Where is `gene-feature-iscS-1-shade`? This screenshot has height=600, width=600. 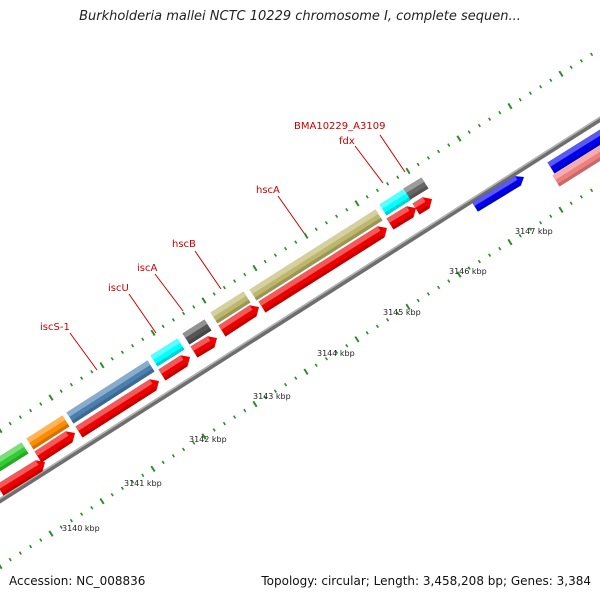
gene-feature-iscS-1-shade is located at coordinates (113, 396).